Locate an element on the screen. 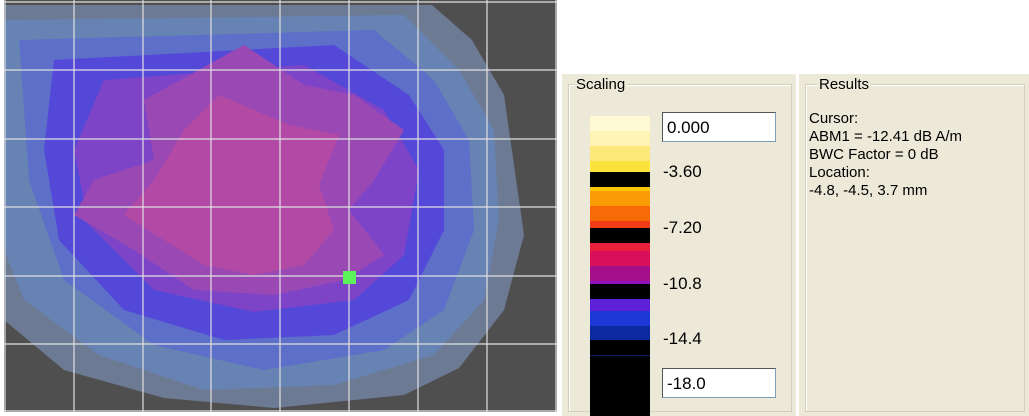  results-line: BWC Factor = 0 dB is located at coordinates (874, 154).